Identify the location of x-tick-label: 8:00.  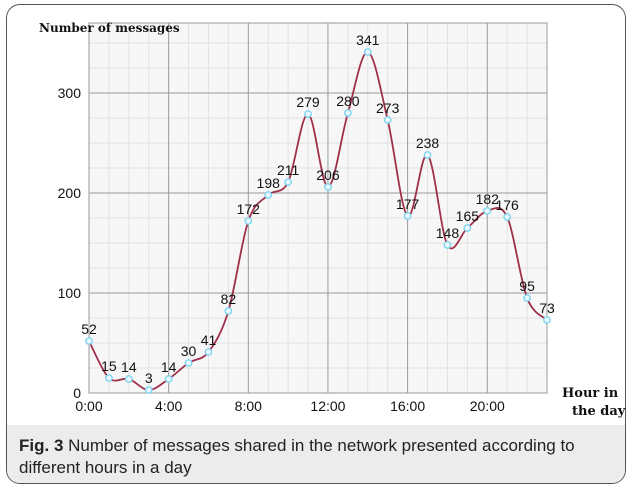
(248, 406).